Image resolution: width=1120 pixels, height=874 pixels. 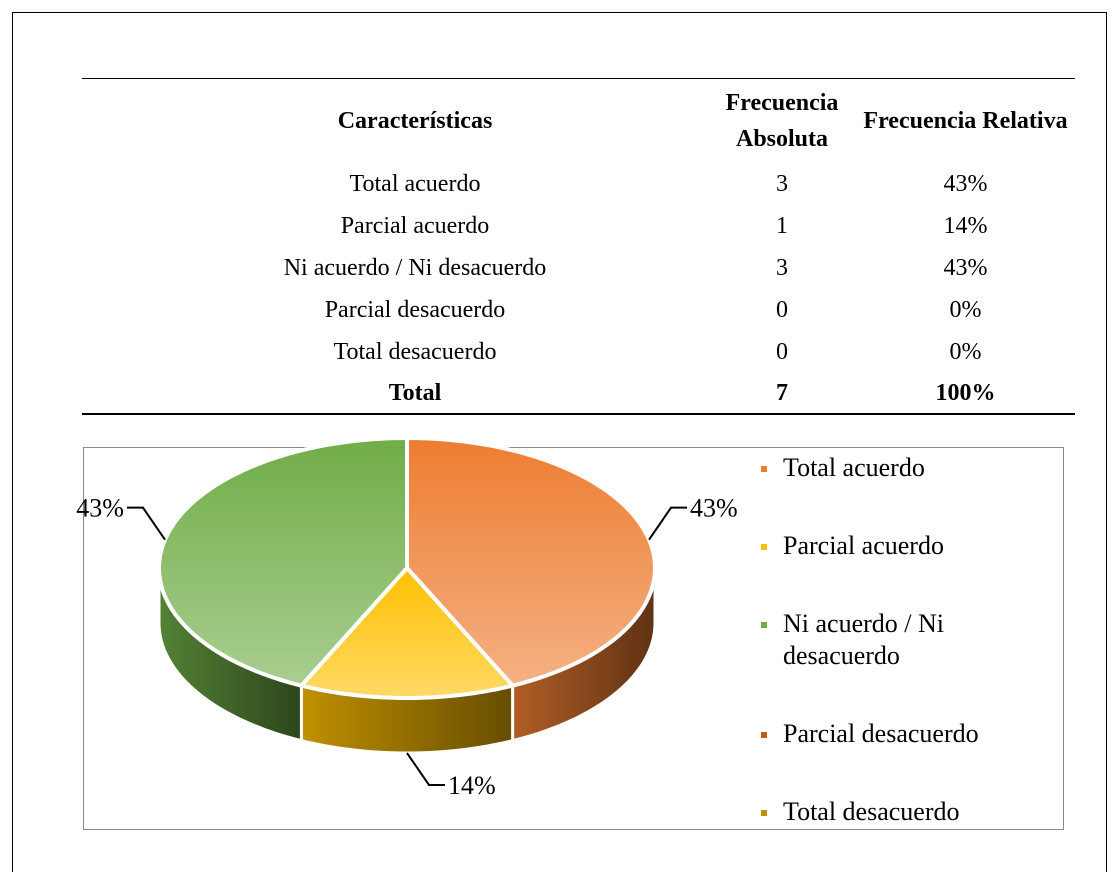 I want to click on table-cell: Características, so click(x=415, y=121).